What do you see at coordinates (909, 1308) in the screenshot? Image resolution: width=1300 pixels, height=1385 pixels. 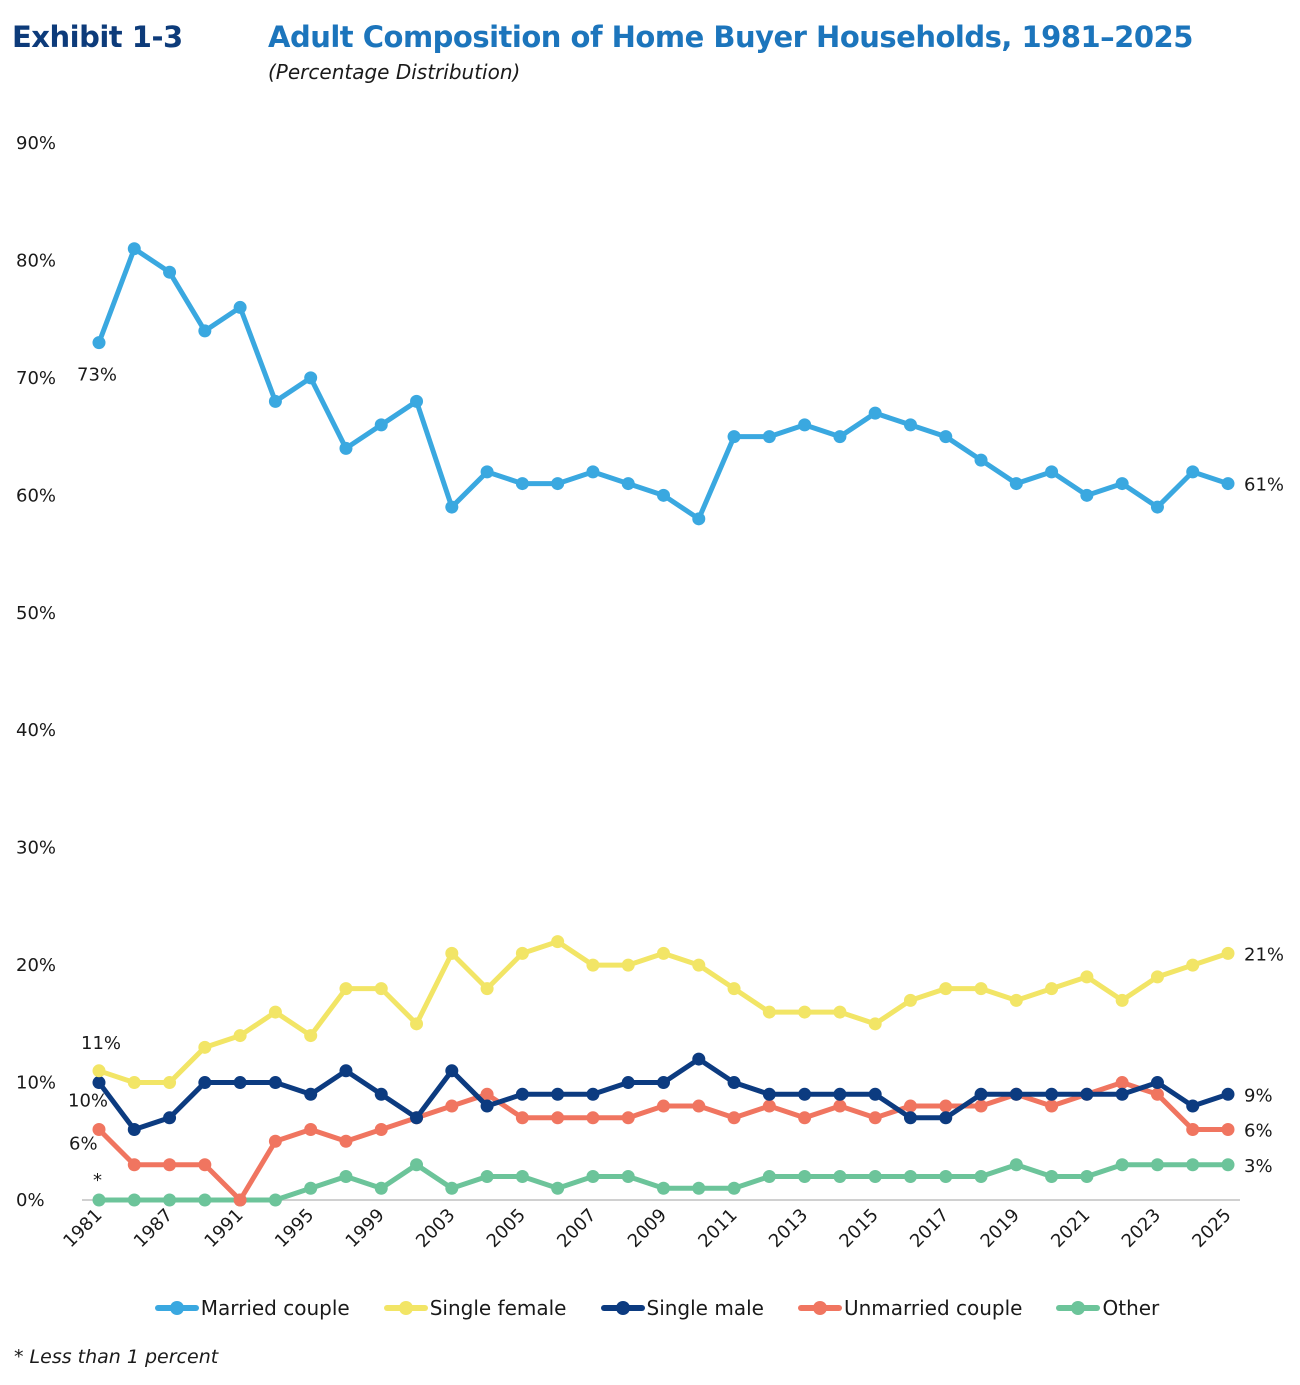 I see `legend-item: Unmarried couple` at bounding box center [909, 1308].